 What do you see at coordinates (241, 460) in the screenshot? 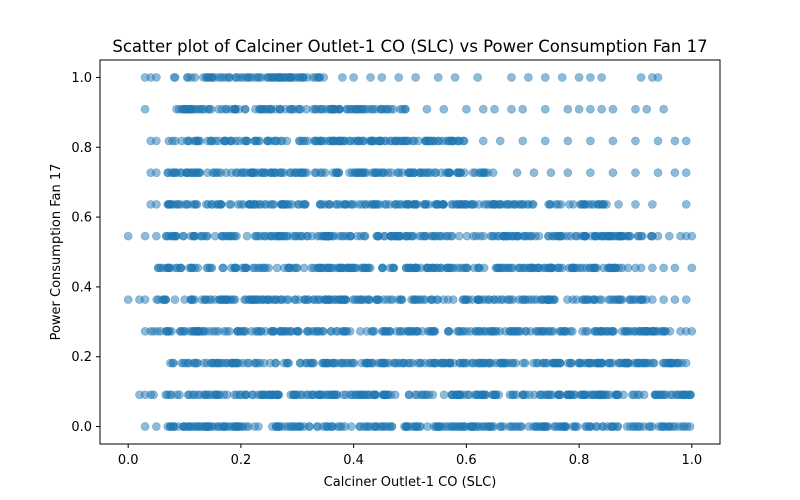
I see `x-tick-label: 0.2` at bounding box center [241, 460].